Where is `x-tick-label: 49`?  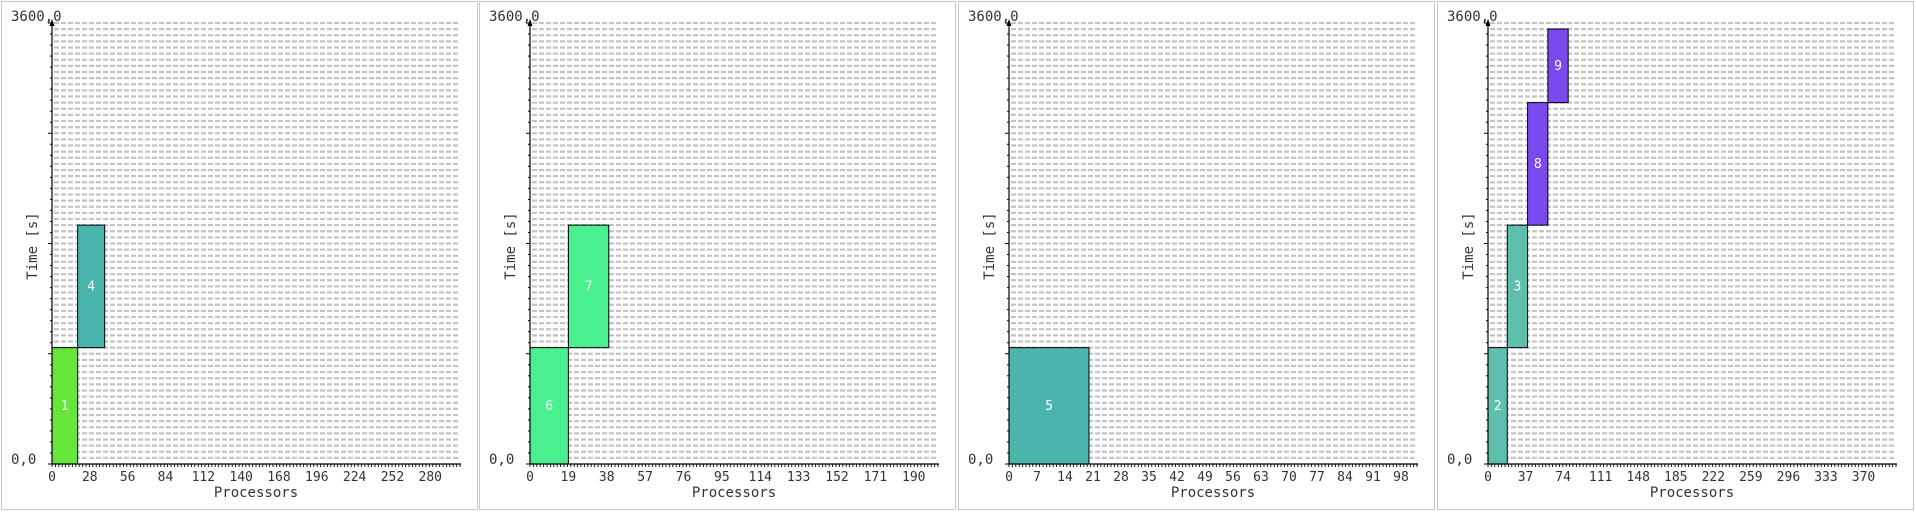
x-tick-label: 49 is located at coordinates (1205, 477).